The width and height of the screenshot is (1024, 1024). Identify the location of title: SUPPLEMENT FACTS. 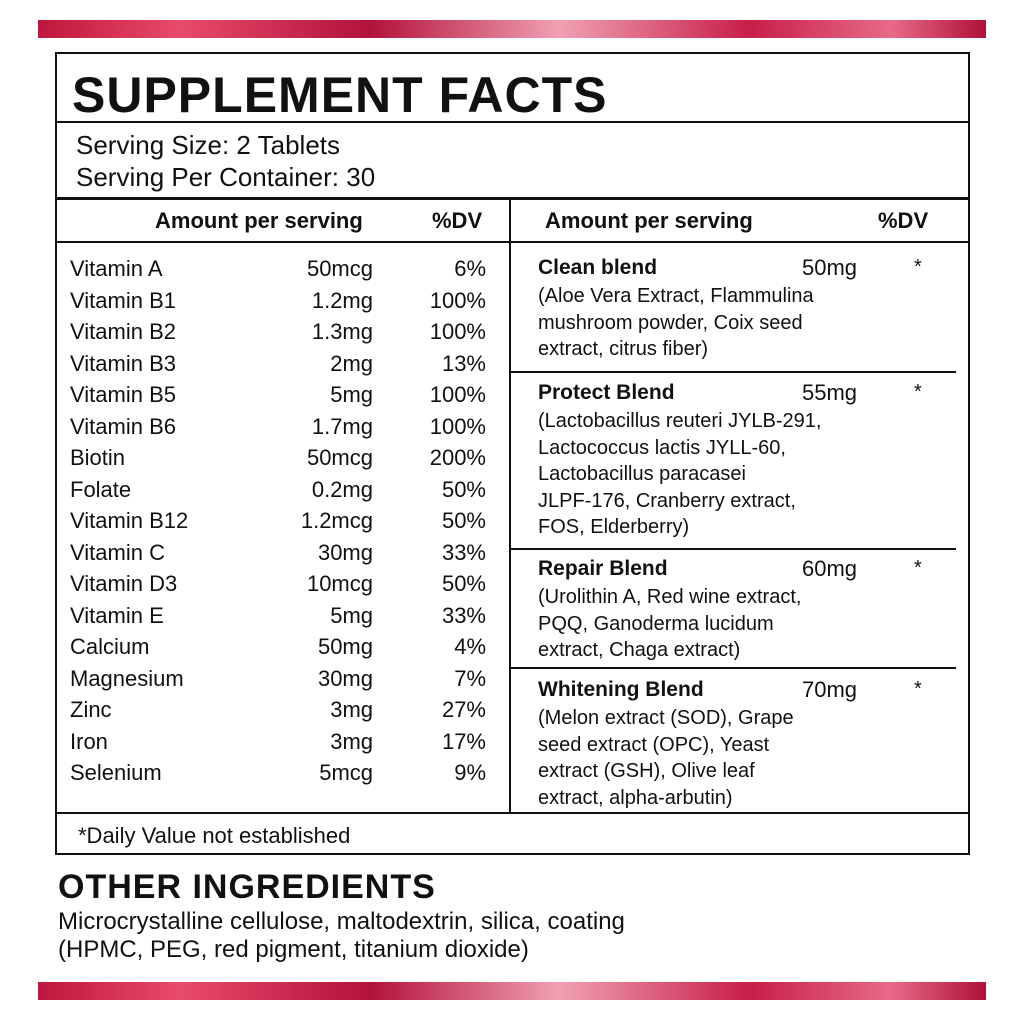
(340, 95).